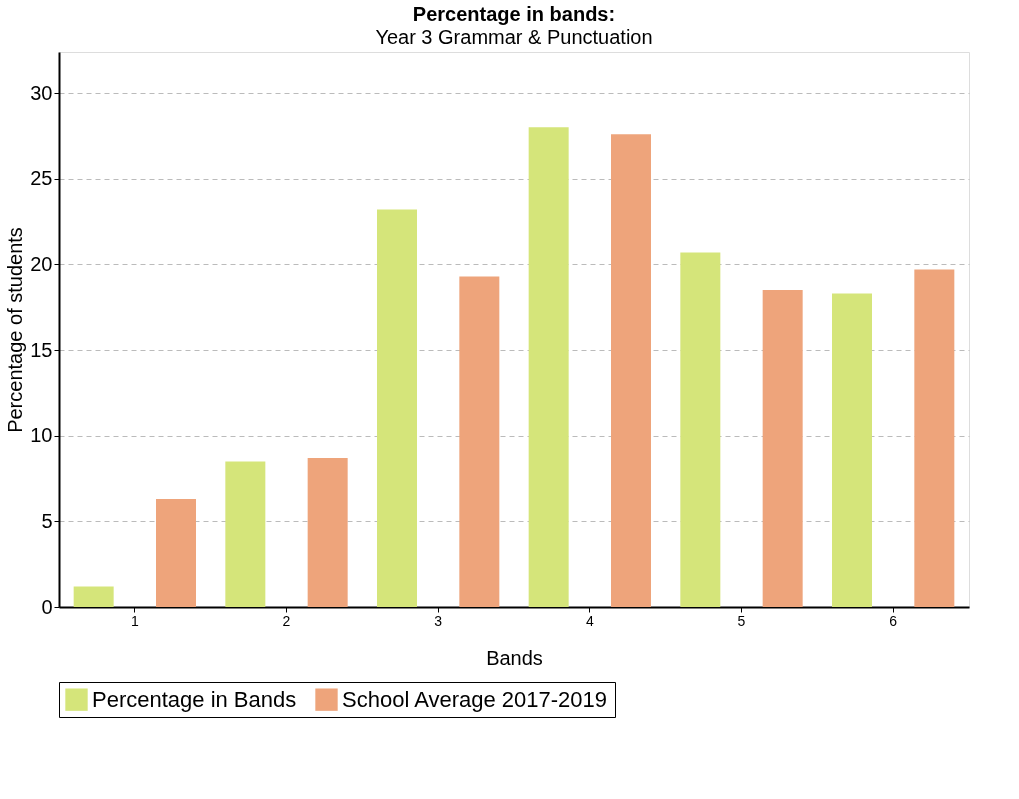 The width and height of the screenshot is (1019, 799). What do you see at coordinates (589, 620) in the screenshot?
I see `x-tick-label: 4` at bounding box center [589, 620].